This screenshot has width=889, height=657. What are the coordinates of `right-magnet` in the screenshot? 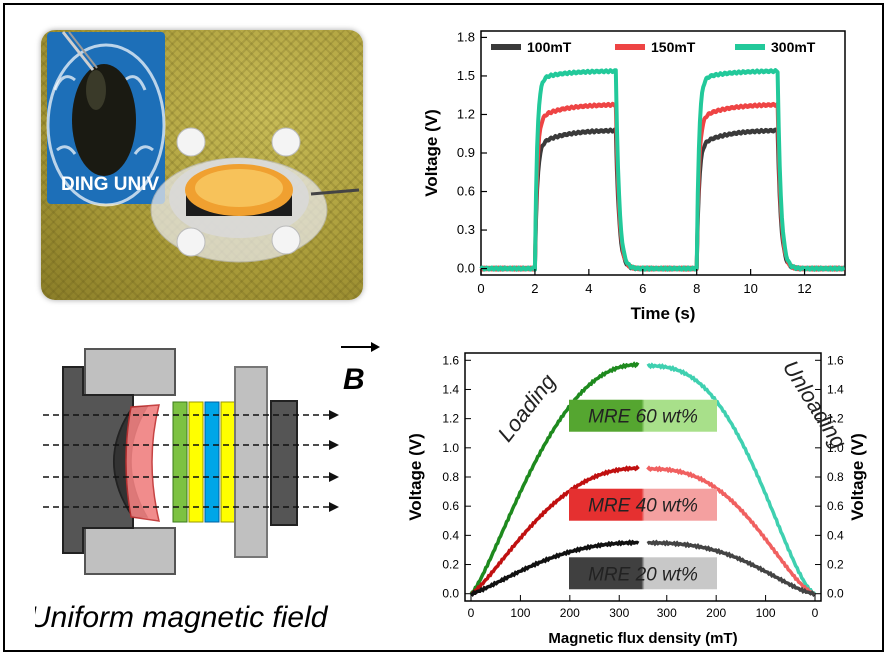 It's located at (251, 462).